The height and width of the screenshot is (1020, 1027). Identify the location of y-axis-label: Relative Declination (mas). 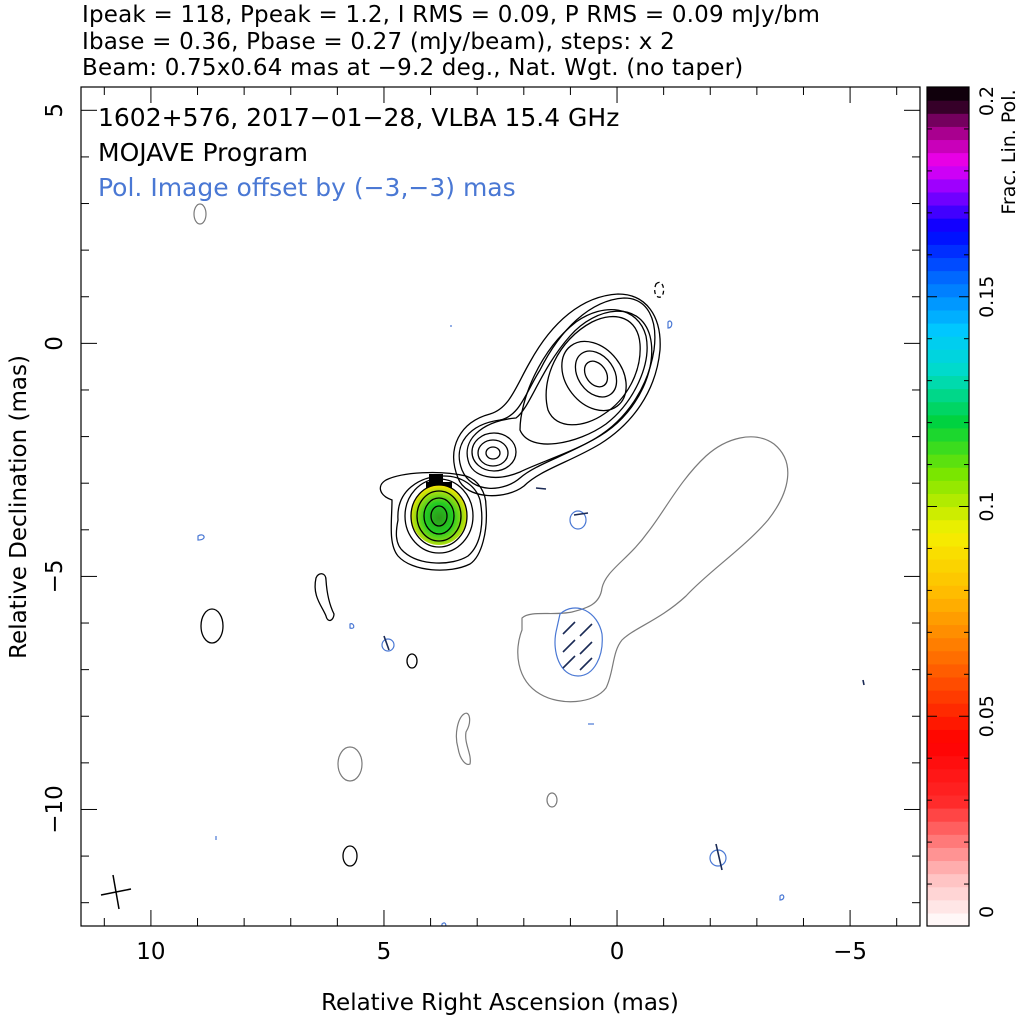
(19, 507).